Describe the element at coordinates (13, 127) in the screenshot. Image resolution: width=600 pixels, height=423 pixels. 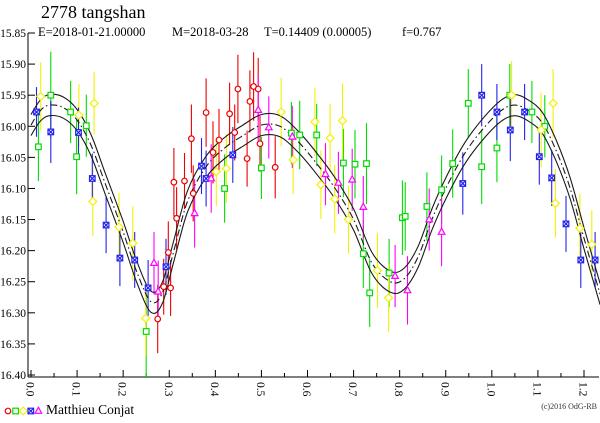
I see `svg-text: 16.00` at that location.